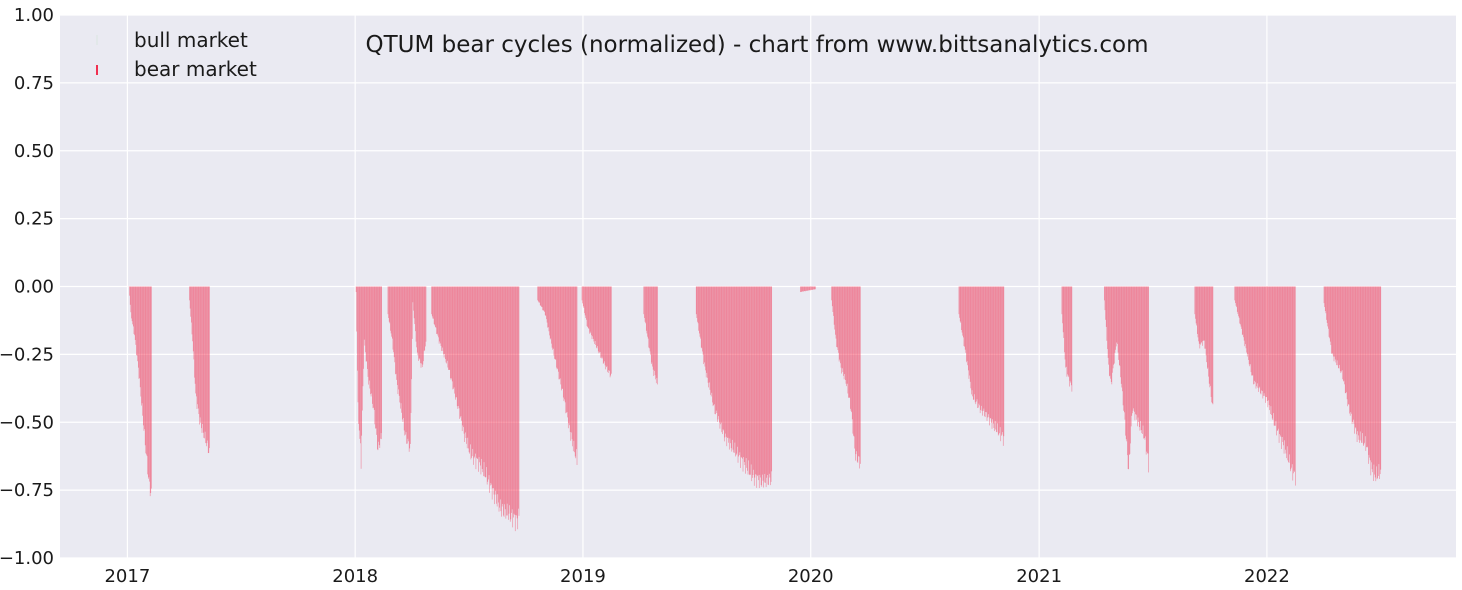 The height and width of the screenshot is (590, 1462). Describe the element at coordinates (27, 490) in the screenshot. I see `y-tick-label: −0.75` at that location.